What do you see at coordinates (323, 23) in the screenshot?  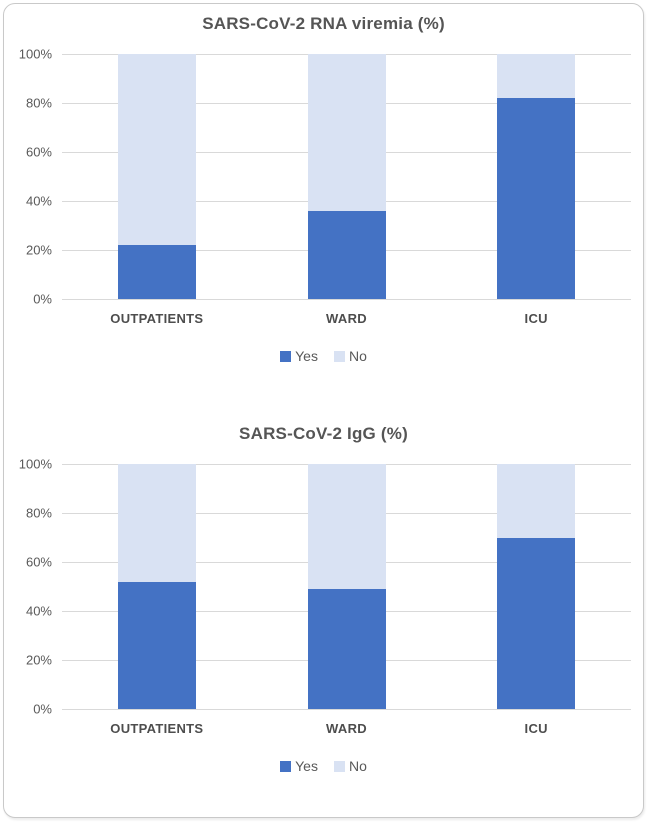 I see `chart-title: SARS-CoV-2 RNA viremia (%)` at bounding box center [323, 23].